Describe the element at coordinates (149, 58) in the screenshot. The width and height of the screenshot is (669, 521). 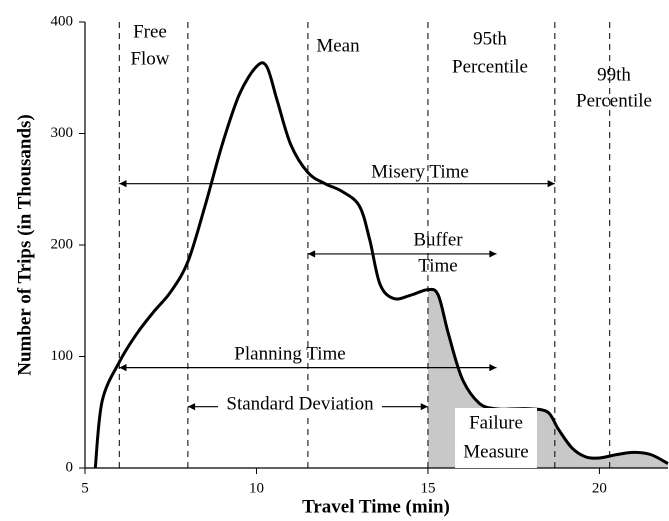
I see `annotation-label: Flow` at that location.